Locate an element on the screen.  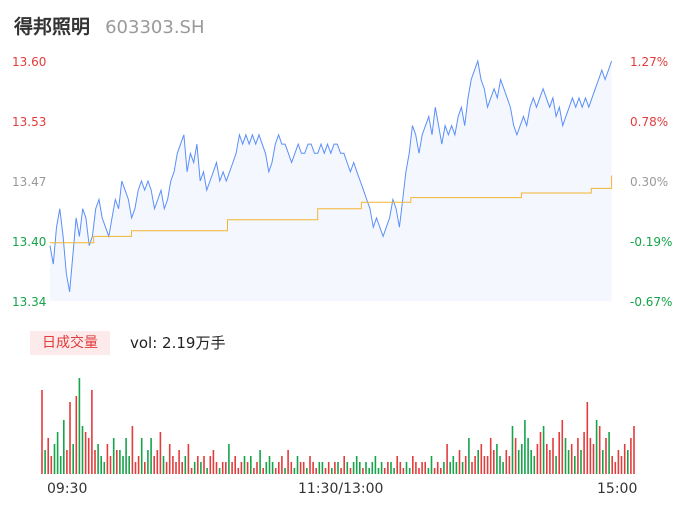
y-pct-tick: -0.19% is located at coordinates (651, 242).